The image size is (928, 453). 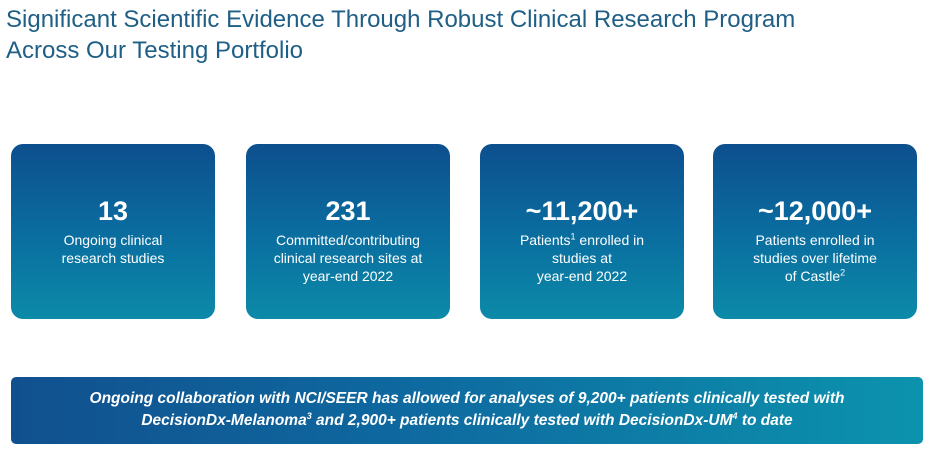 I want to click on footnote-marker: 3, so click(x=309, y=415).